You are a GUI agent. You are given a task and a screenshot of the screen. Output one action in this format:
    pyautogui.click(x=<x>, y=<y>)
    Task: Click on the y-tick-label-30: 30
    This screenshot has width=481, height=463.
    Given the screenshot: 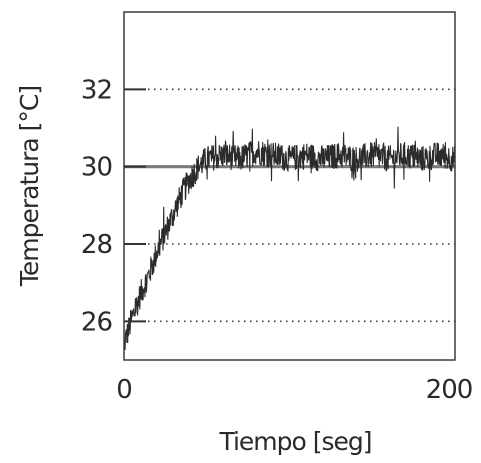 What is the action you would take?
    pyautogui.click(x=96, y=168)
    